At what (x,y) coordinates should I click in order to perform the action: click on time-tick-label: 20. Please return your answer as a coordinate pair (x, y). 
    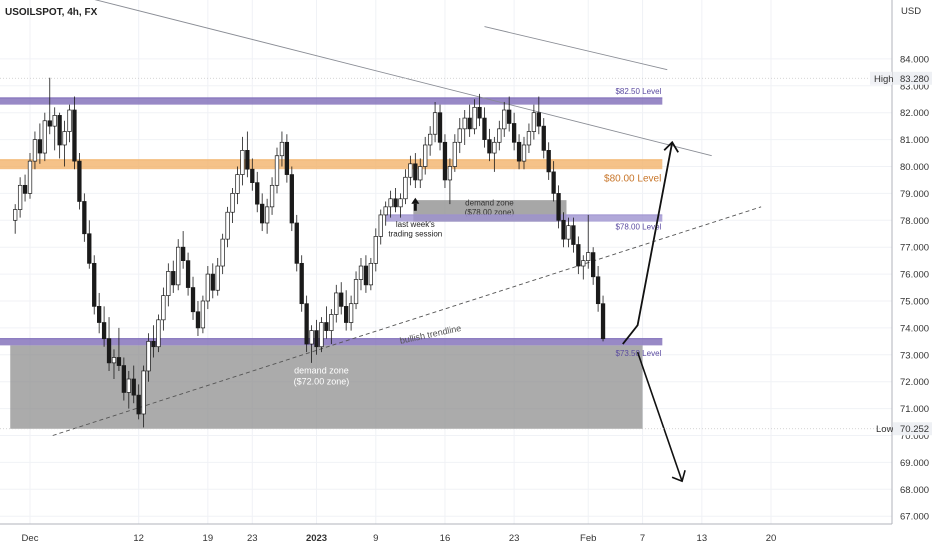
    Looking at the image, I should click on (771, 538).